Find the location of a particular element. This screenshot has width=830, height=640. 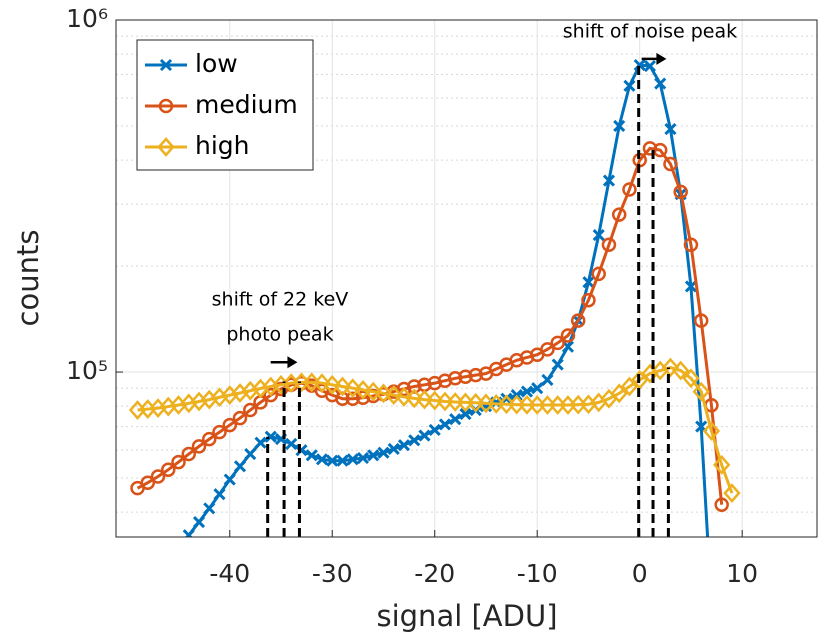

x-tick-label: -30 is located at coordinates (332, 573).